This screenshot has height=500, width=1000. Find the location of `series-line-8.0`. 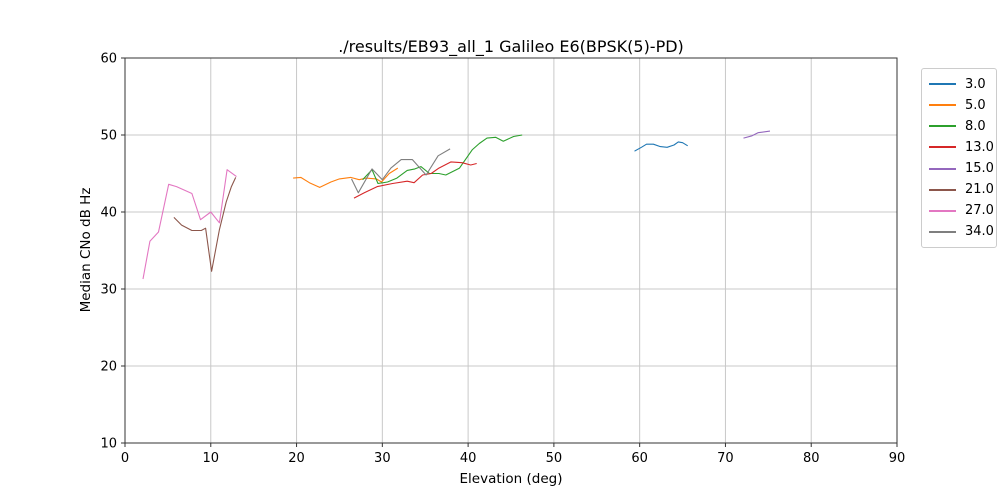

series-line-8.0 is located at coordinates (442, 159).